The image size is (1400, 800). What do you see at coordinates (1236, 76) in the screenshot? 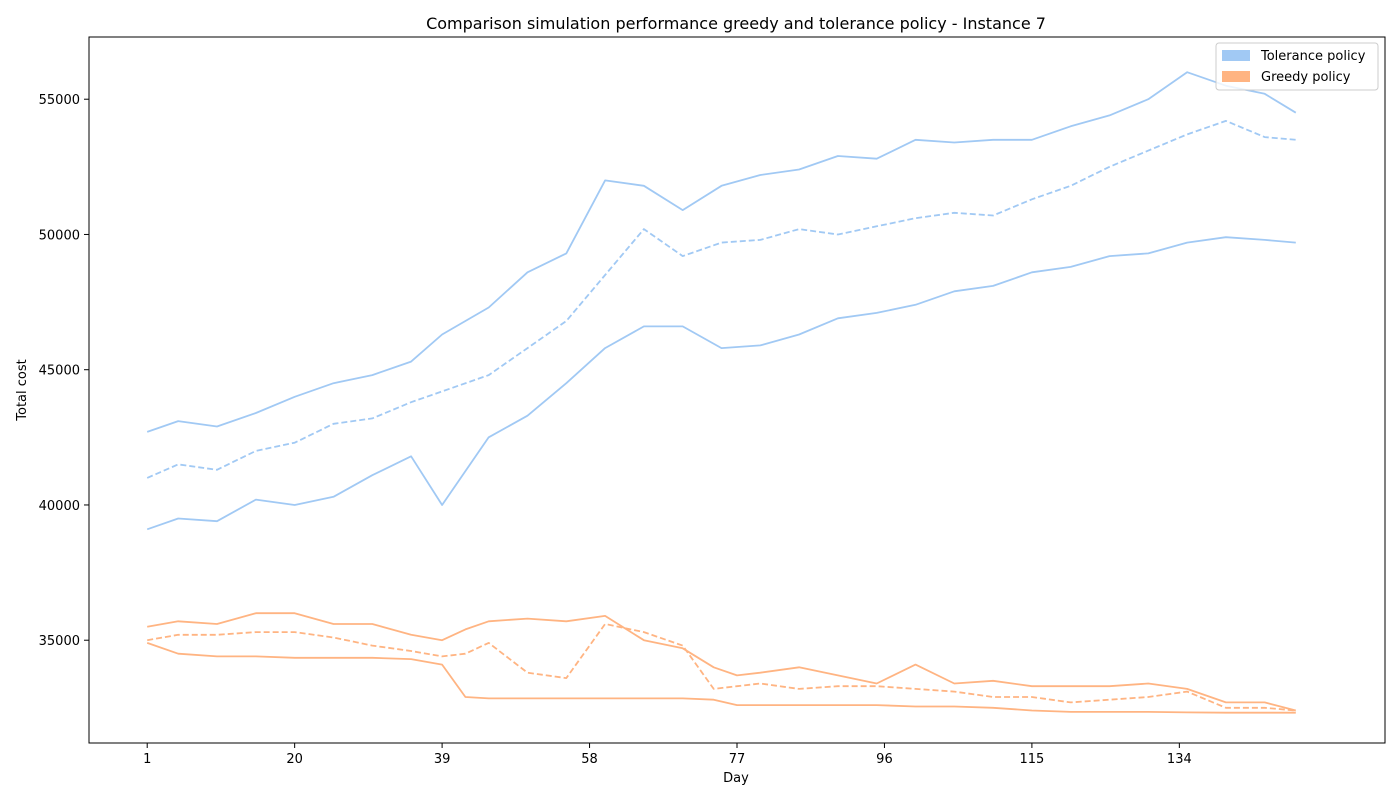
I see `legend-swatch-greedy` at bounding box center [1236, 76].